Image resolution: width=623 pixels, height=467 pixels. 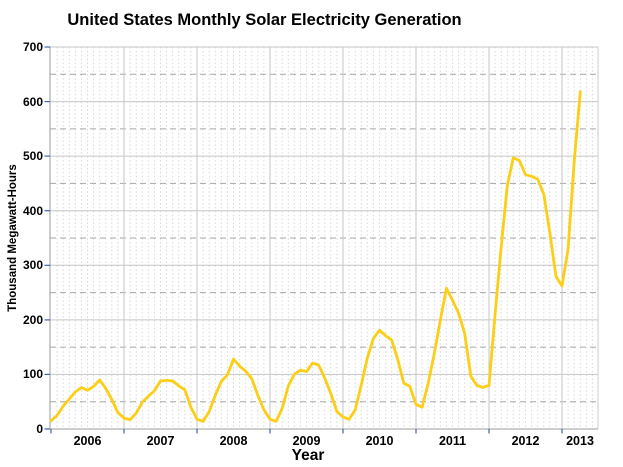 I want to click on y-tick-label: 300, so click(x=32, y=265).